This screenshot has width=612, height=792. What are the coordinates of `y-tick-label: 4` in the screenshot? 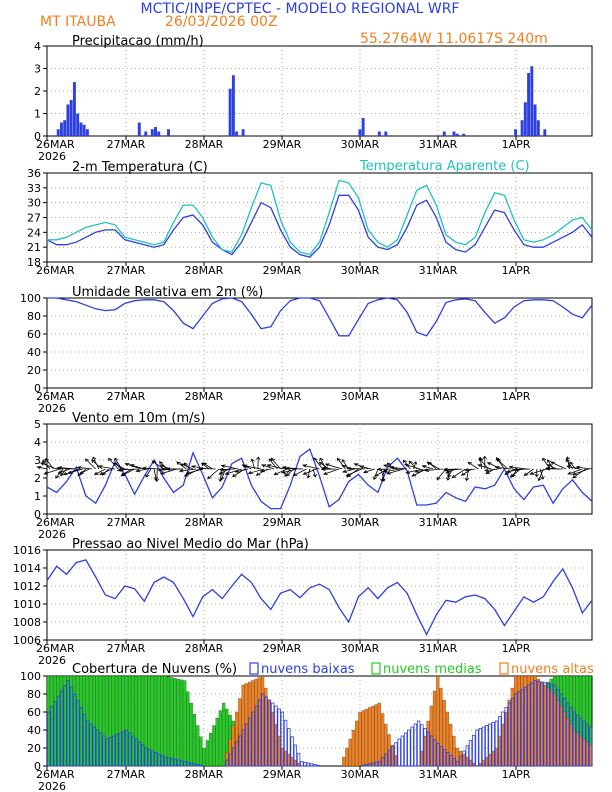 It's located at (37, 46).